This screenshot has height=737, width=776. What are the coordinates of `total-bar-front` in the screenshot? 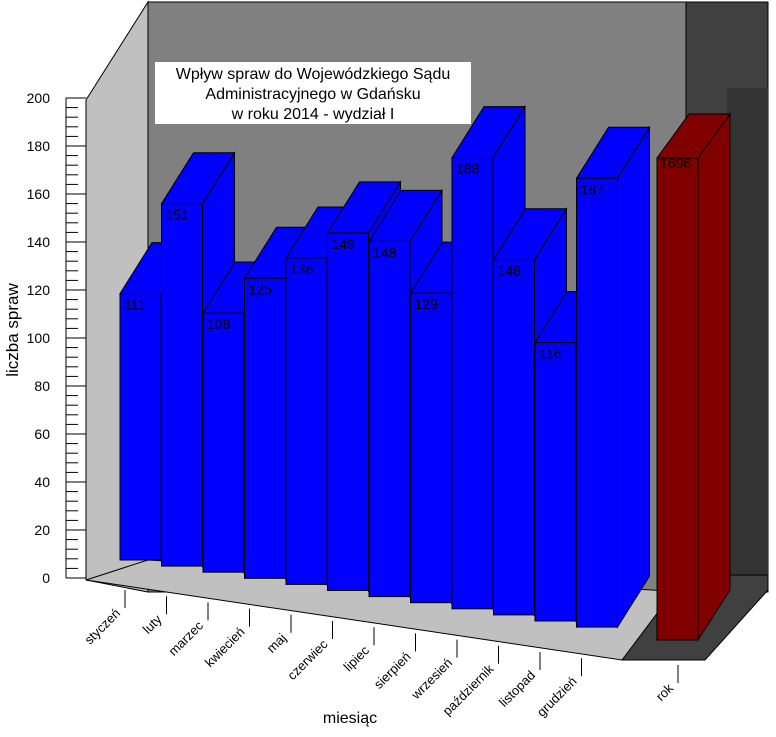 It's located at (677, 399).